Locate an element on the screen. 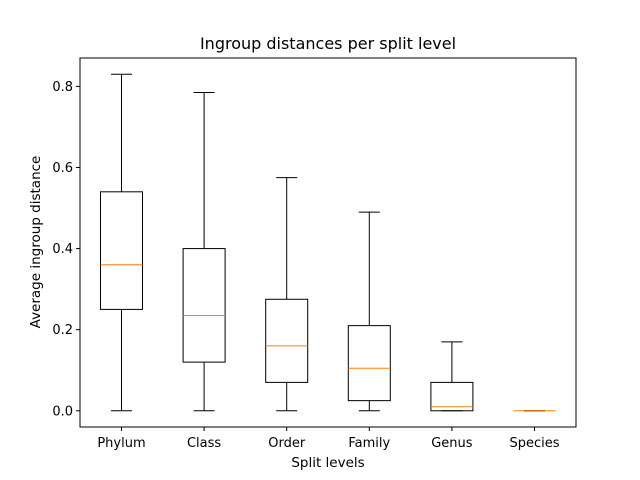  x-axis-label: Split levels is located at coordinates (327, 463).